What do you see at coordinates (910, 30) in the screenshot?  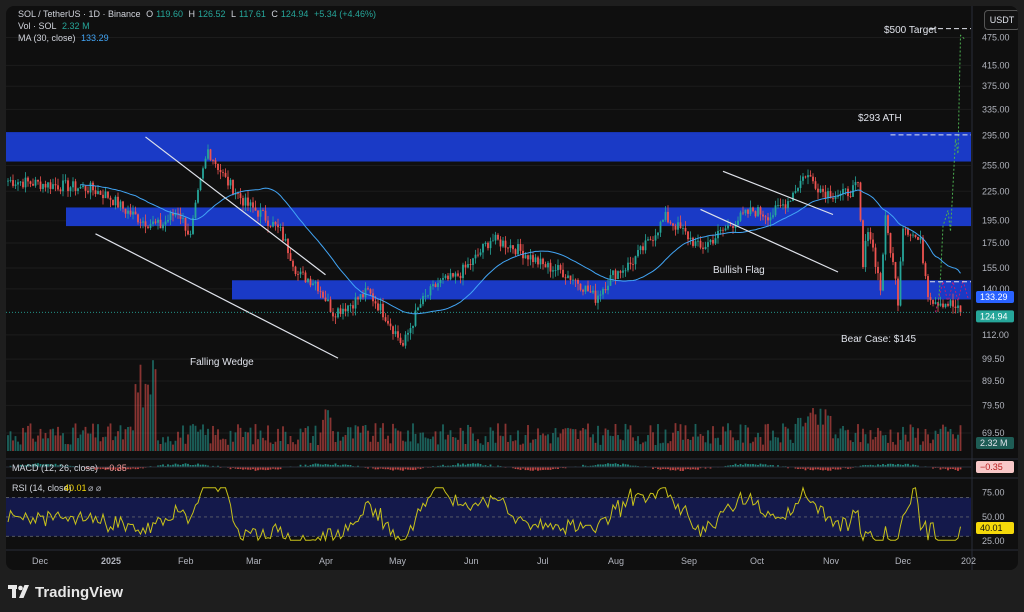 I see `target-label: $500 Target` at bounding box center [910, 30].